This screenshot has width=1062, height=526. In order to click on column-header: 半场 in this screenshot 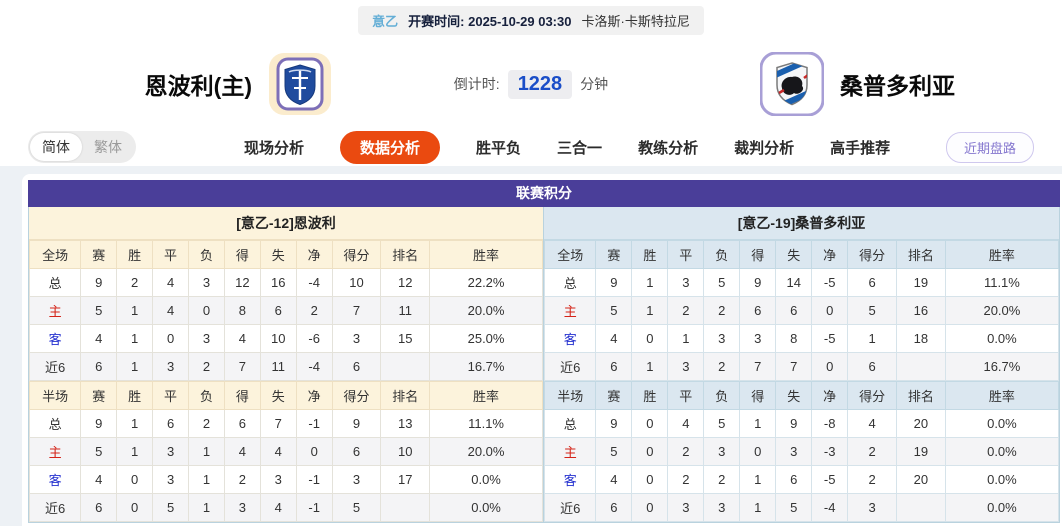, I will do `click(55, 395)`.